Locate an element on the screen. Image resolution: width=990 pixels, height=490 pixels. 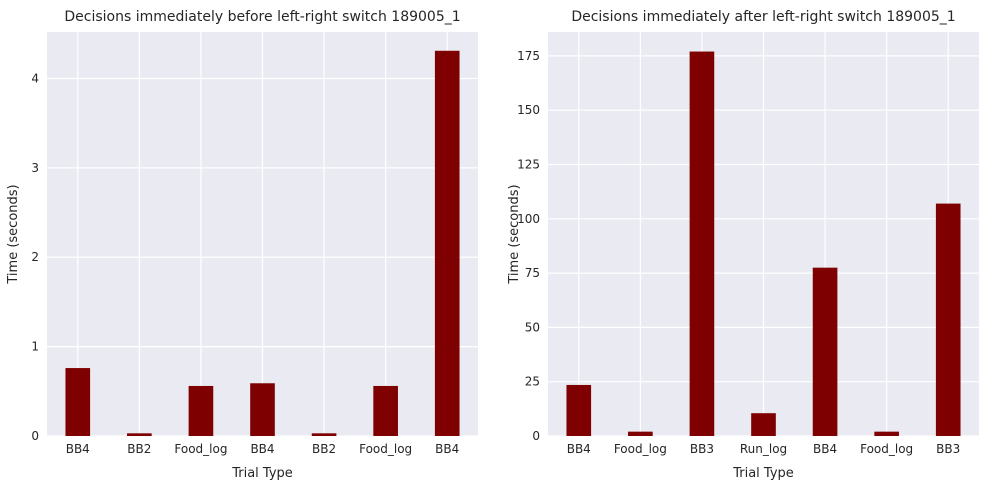
y-tick-label: 50 is located at coordinates (532, 327).